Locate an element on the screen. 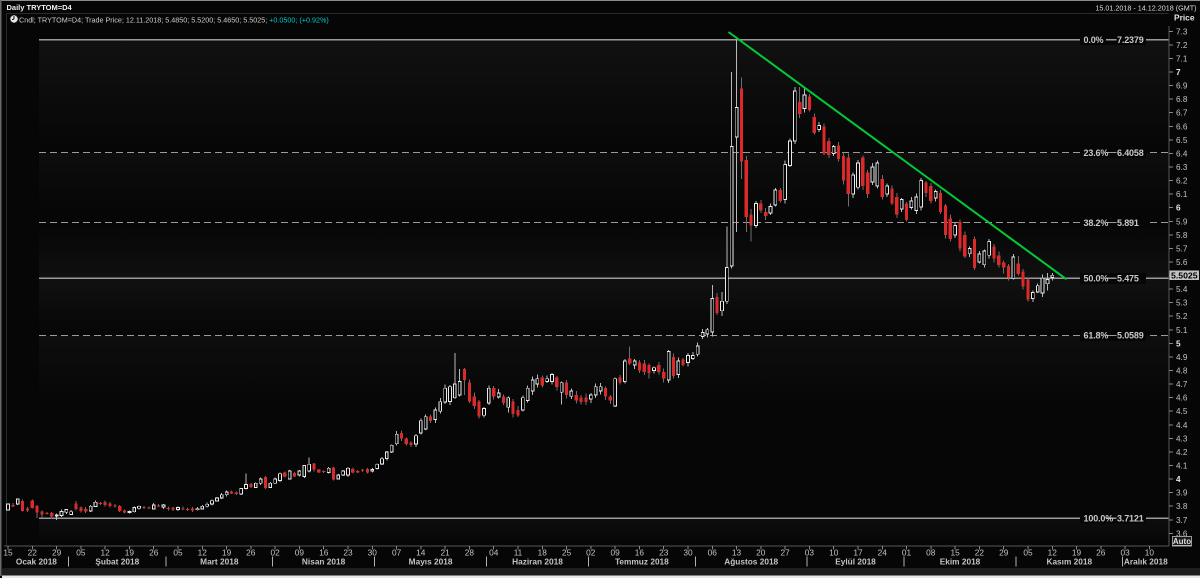 This screenshot has height=578, width=1200. svg-text: 04 is located at coordinates (494, 553).